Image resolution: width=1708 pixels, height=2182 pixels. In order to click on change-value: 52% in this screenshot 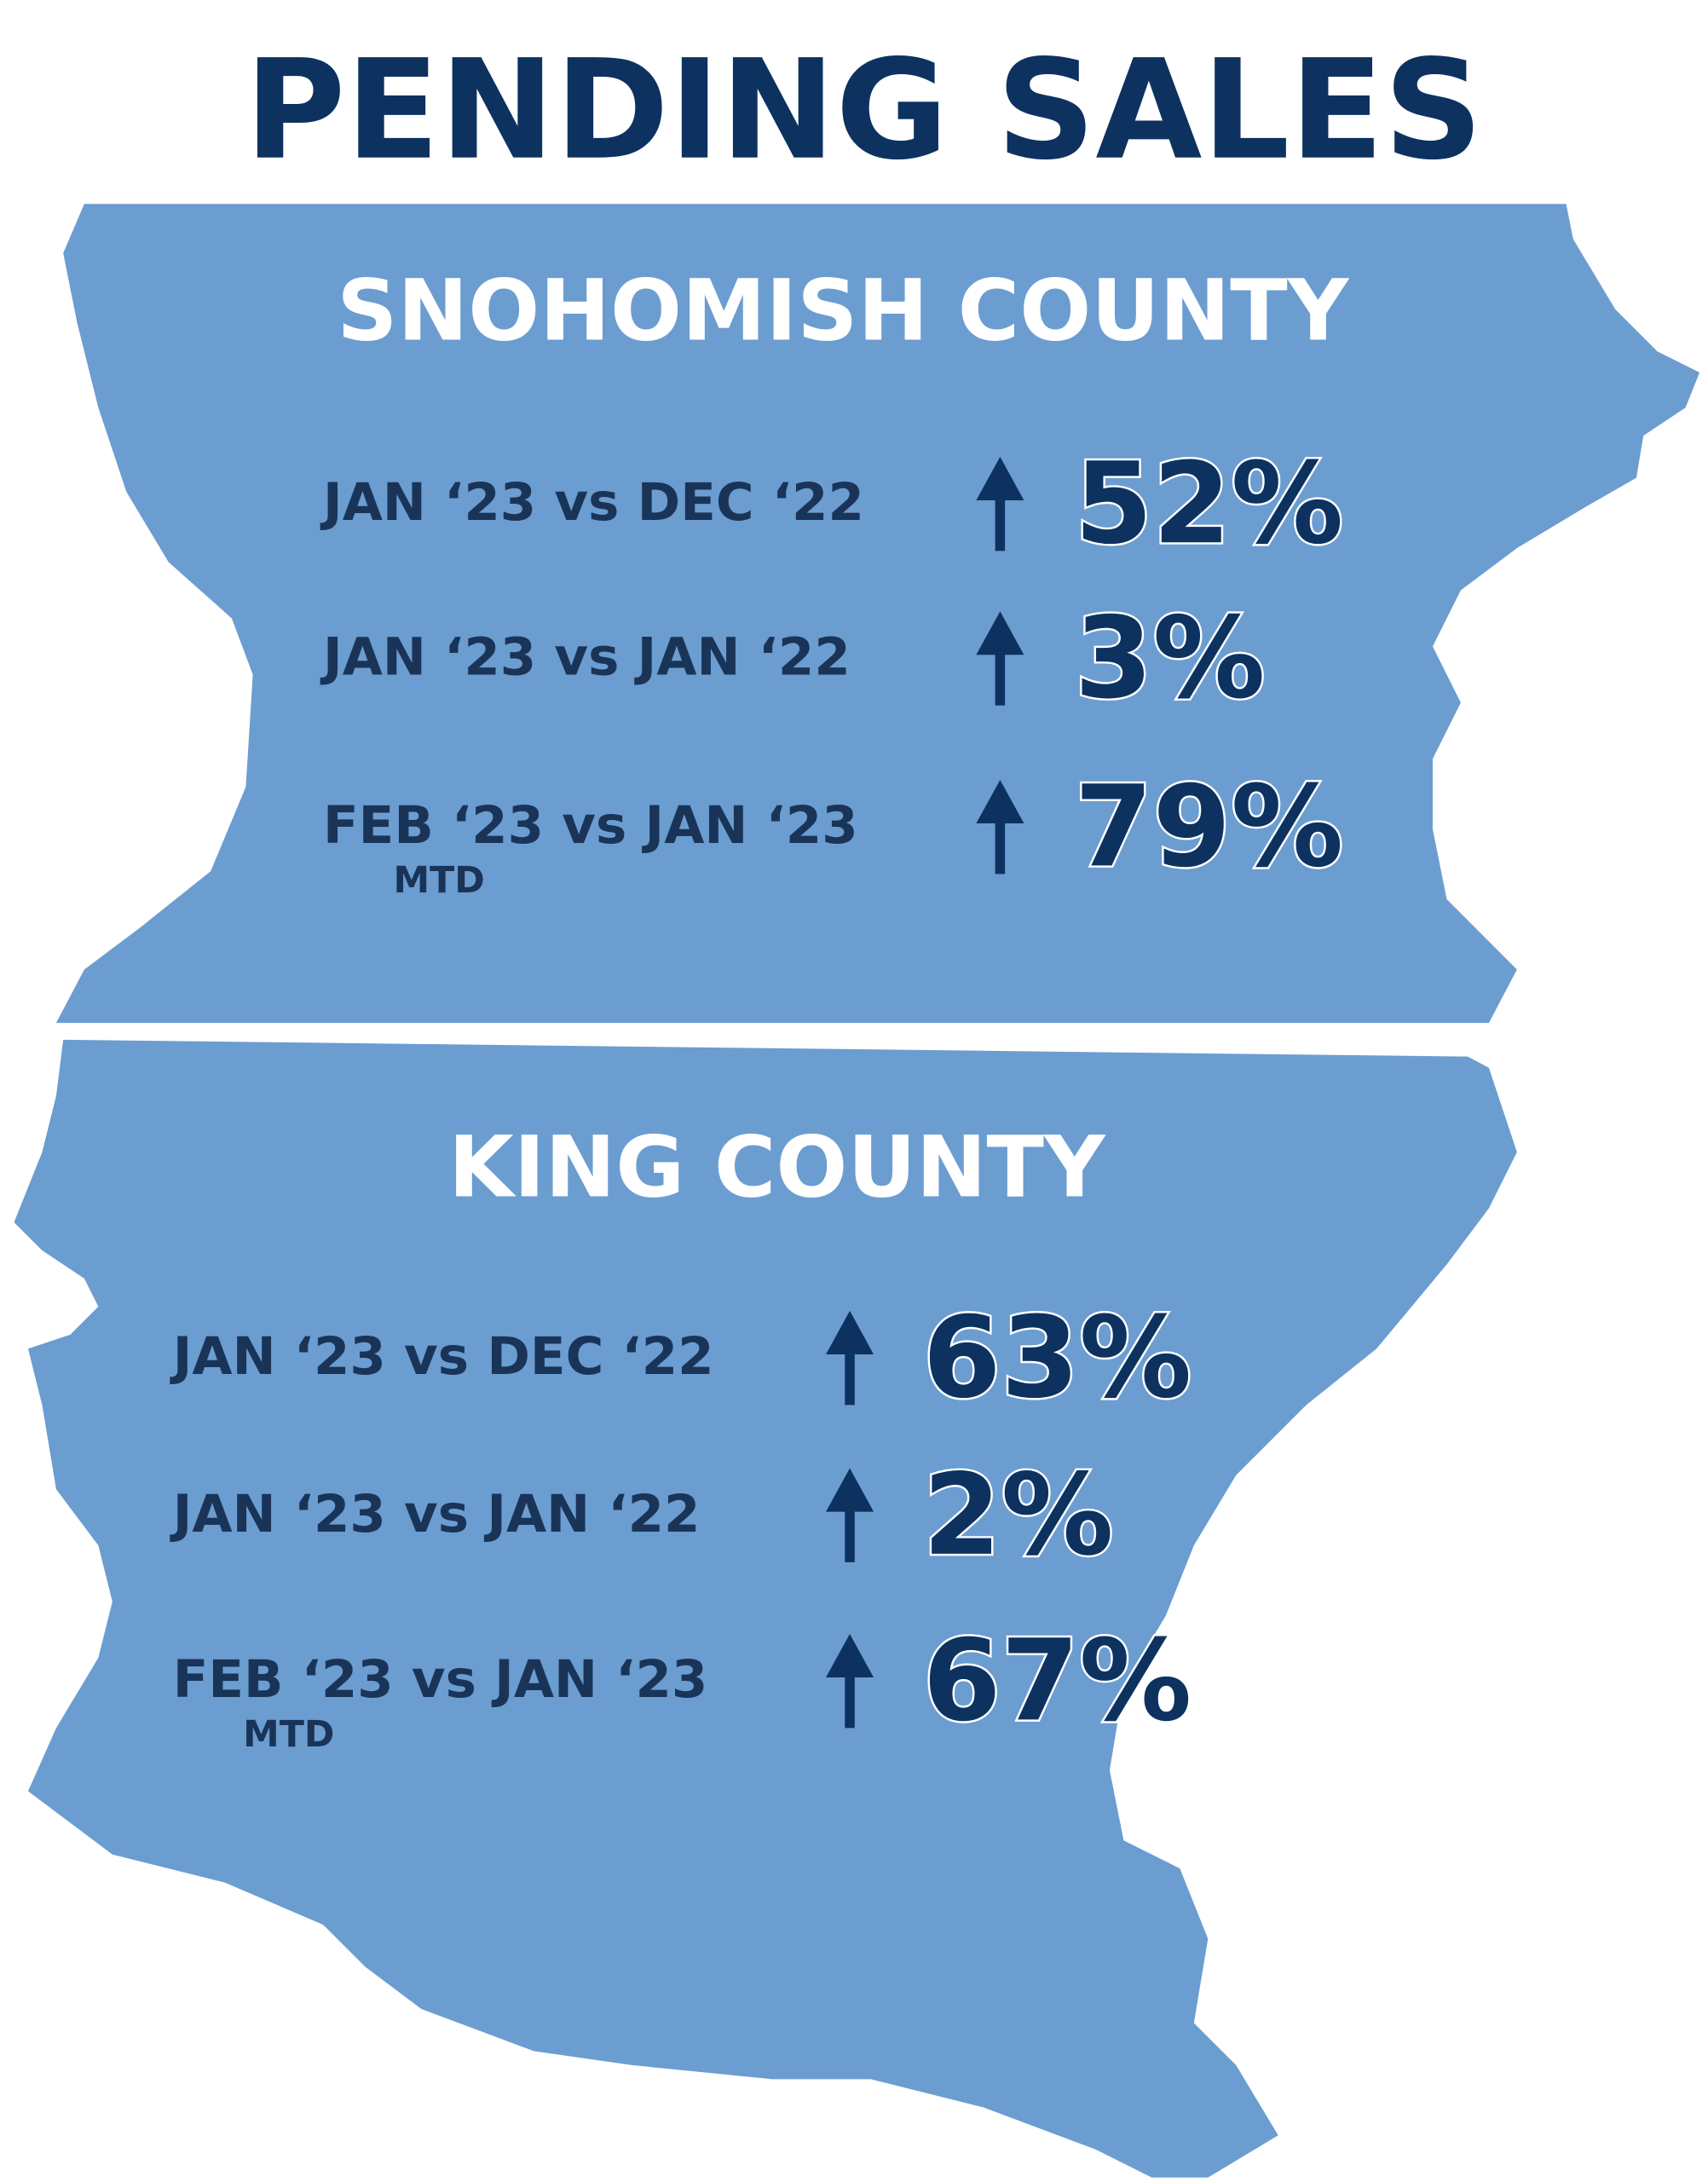, I will do `click(1209, 504)`.